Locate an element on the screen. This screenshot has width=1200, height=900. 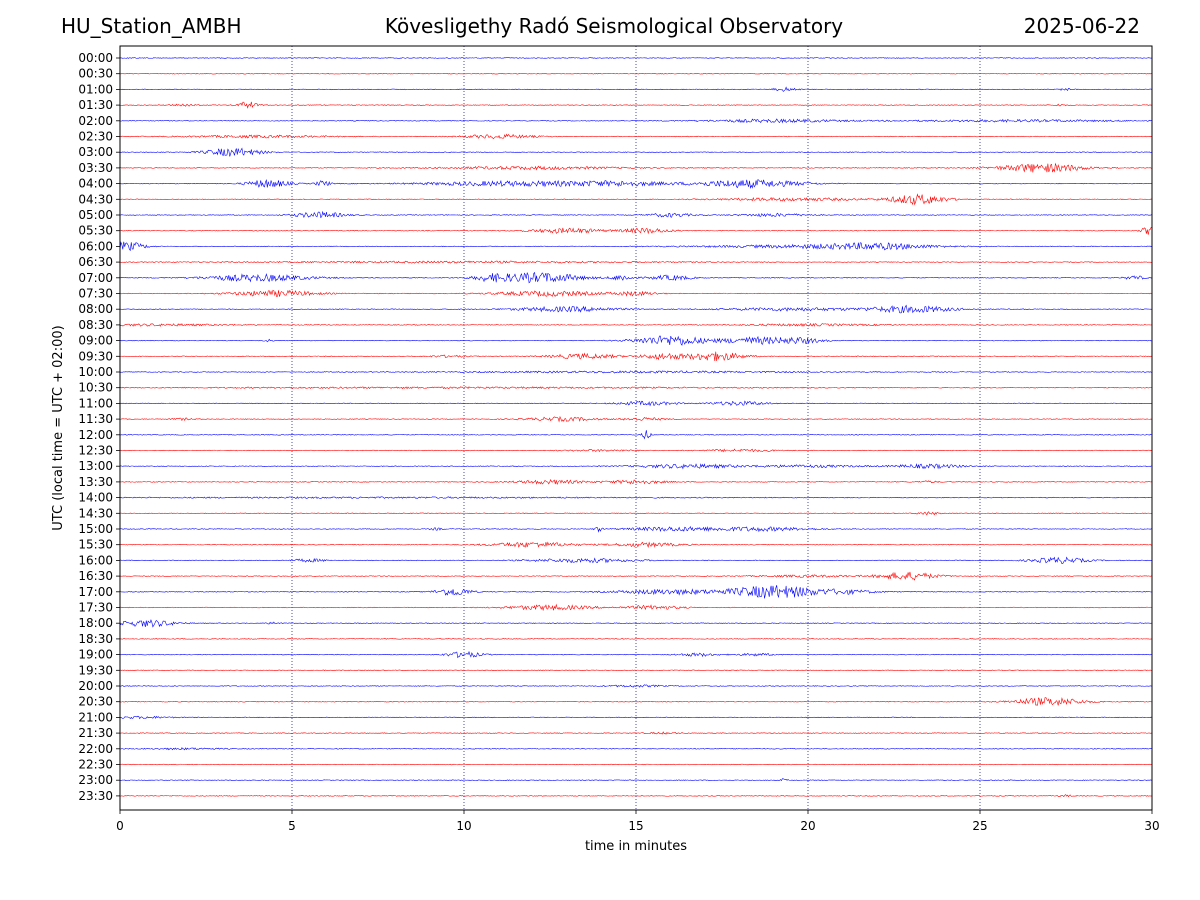
trace-1930 is located at coordinates (636, 670).